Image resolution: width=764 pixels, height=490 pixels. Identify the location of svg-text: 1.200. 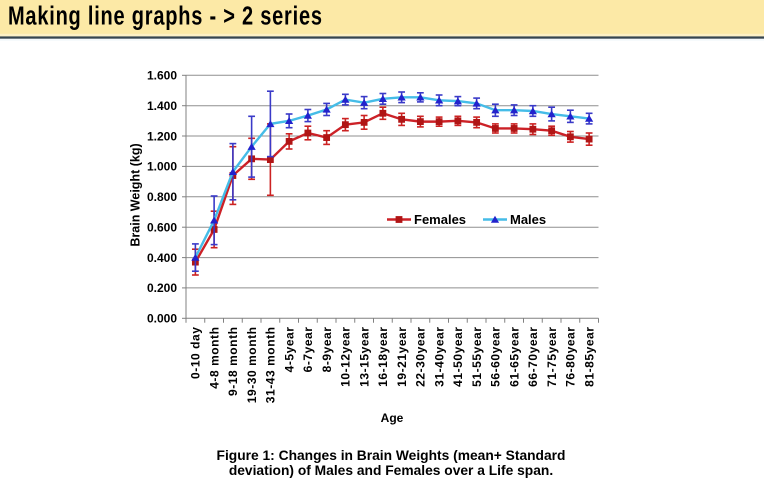
(162, 136).